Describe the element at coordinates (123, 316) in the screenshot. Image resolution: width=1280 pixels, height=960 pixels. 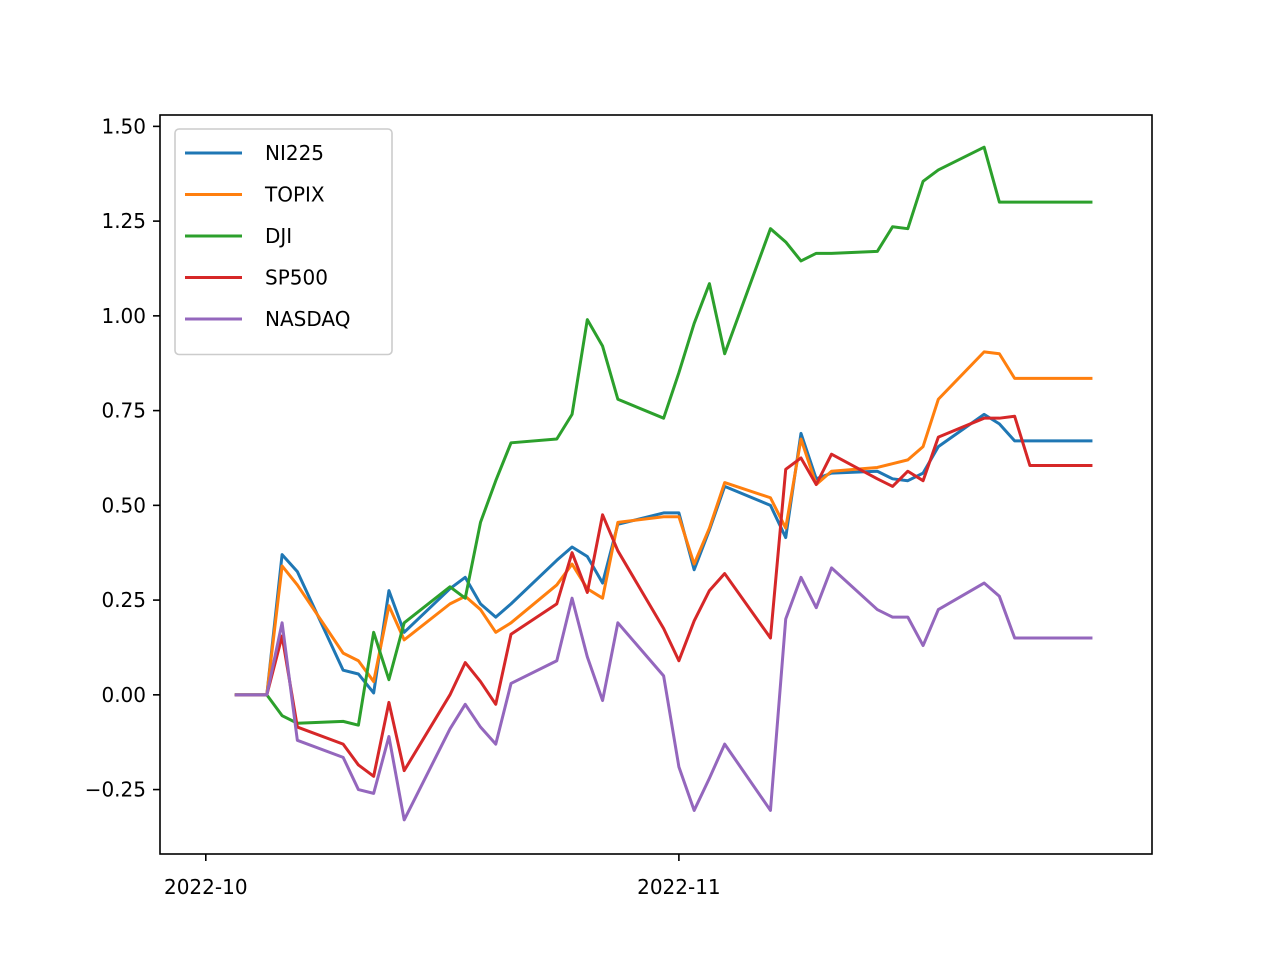
I see `y-tick-label: 1.00` at that location.